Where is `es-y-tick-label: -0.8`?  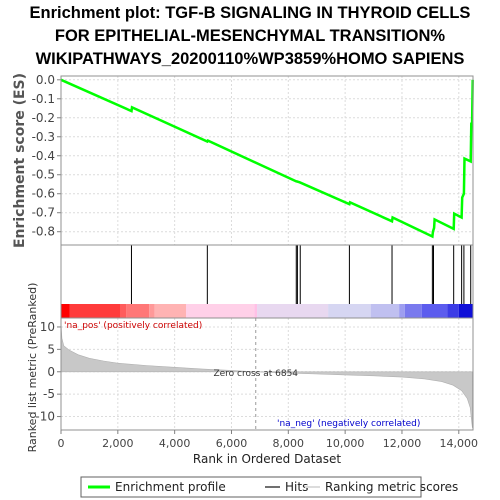
es-y-tick-label: -0.8 is located at coordinates (43, 232).